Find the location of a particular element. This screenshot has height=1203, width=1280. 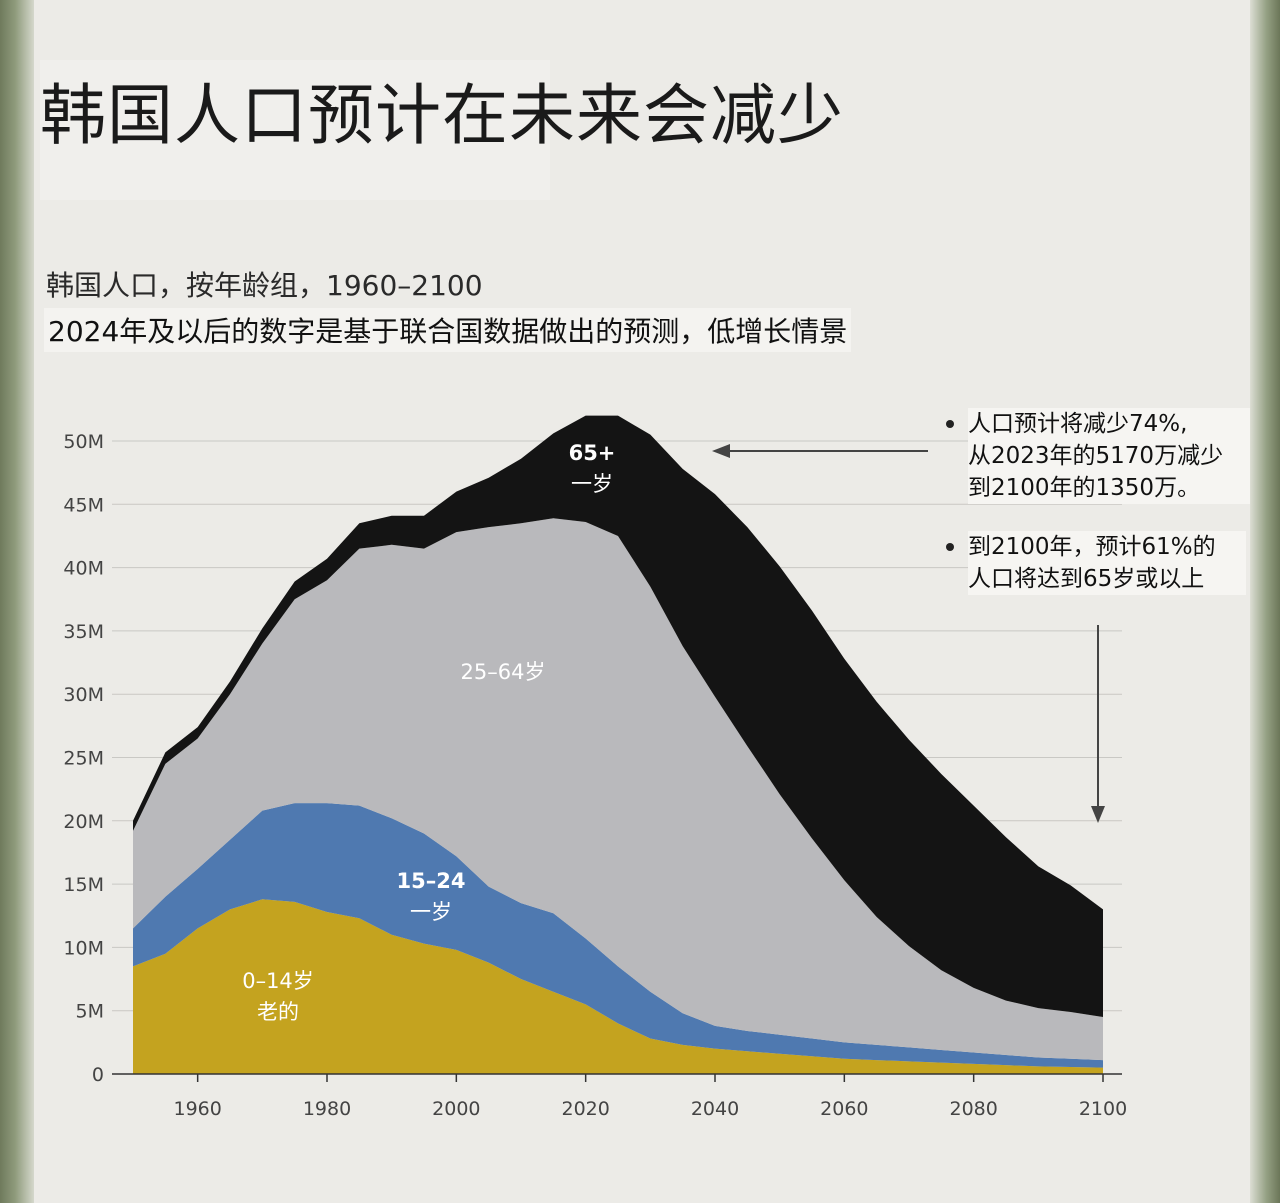

callout-decline-line-1: 人口预计将减少74%, is located at coordinates (1078, 424).